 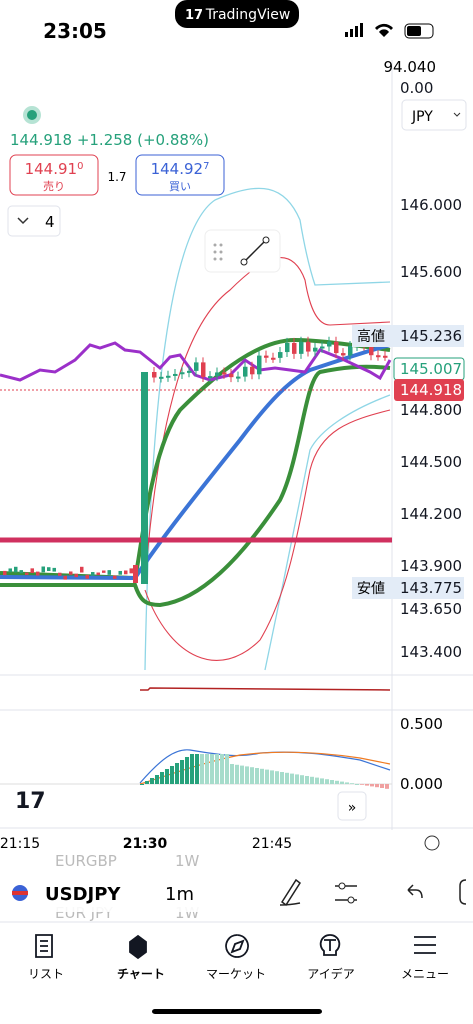 What do you see at coordinates (434, 115) in the screenshot?
I see `currency-select` at bounding box center [434, 115].